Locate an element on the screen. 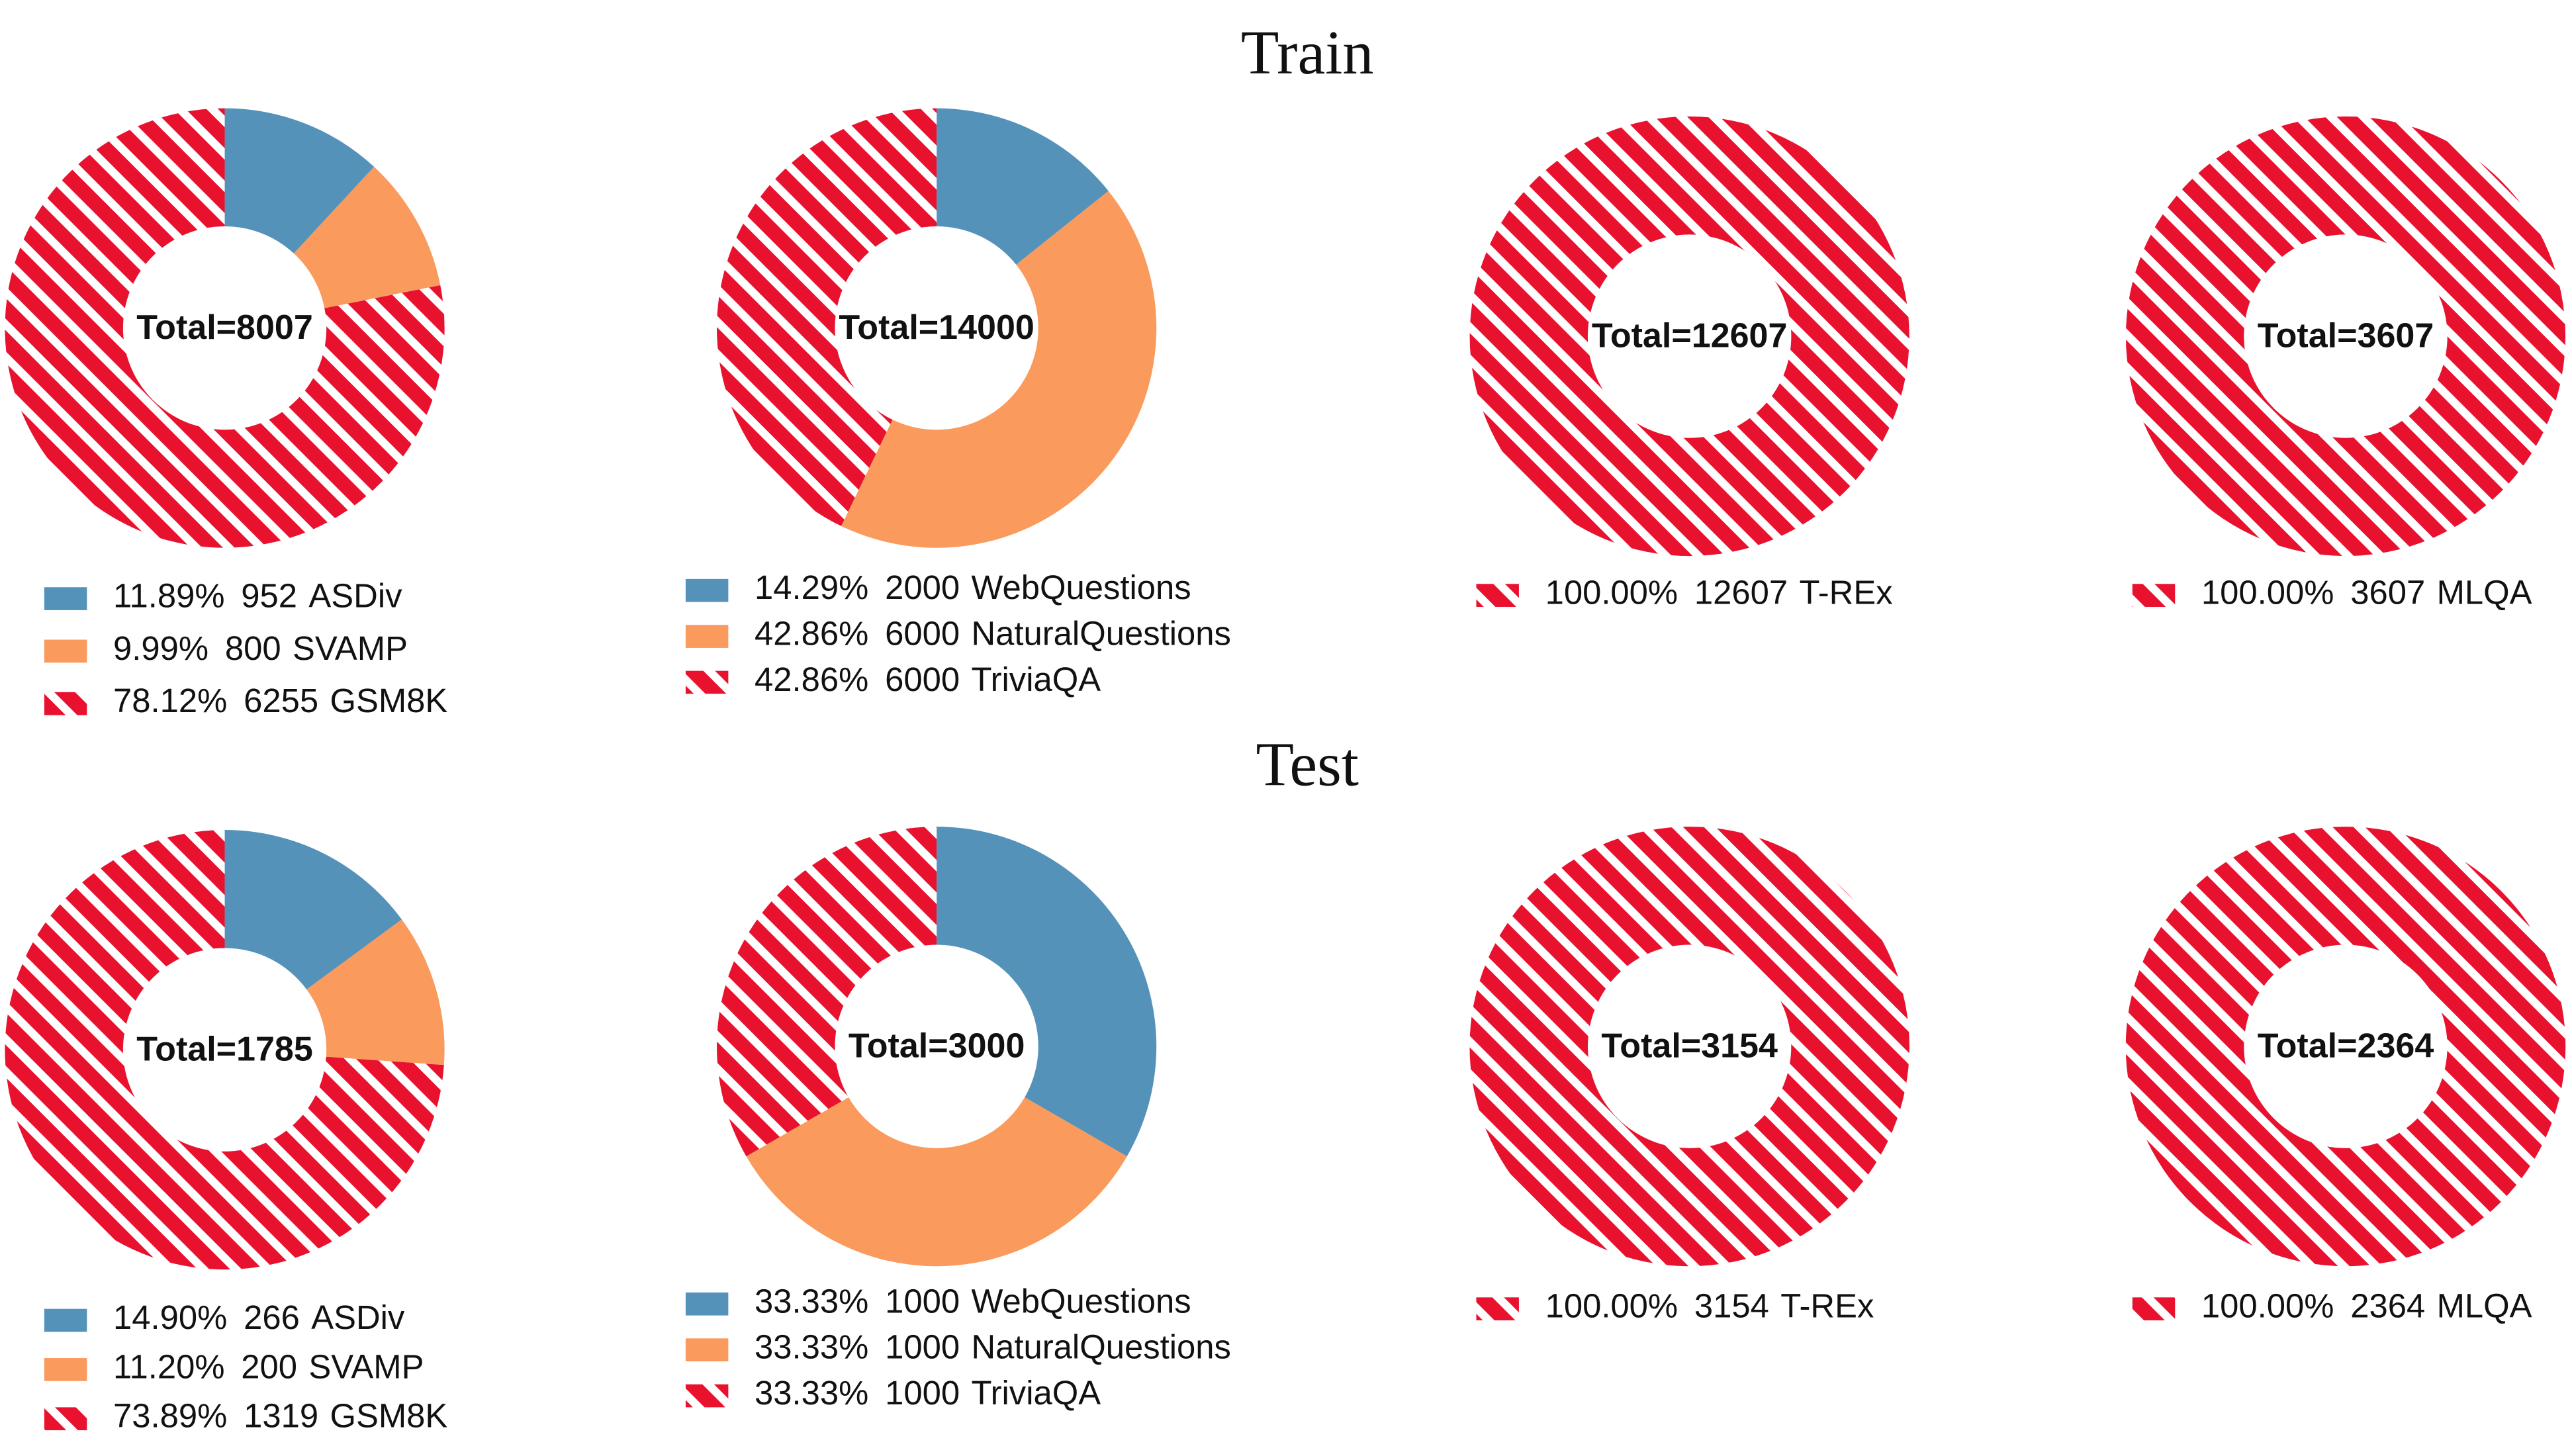 The image size is (2572, 1456). legend-count: 6255 is located at coordinates (281, 701).